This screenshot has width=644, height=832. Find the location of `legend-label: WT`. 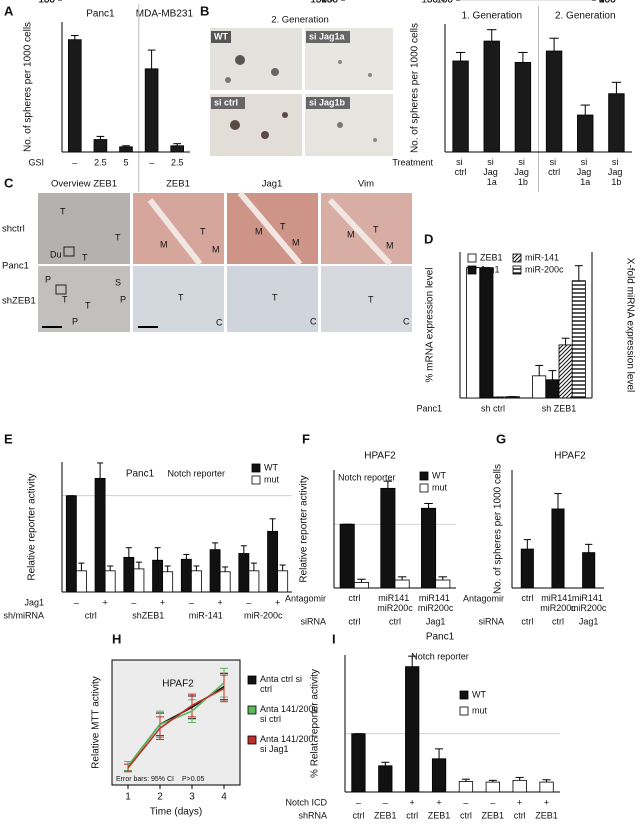

legend-label: WT is located at coordinates (439, 475).